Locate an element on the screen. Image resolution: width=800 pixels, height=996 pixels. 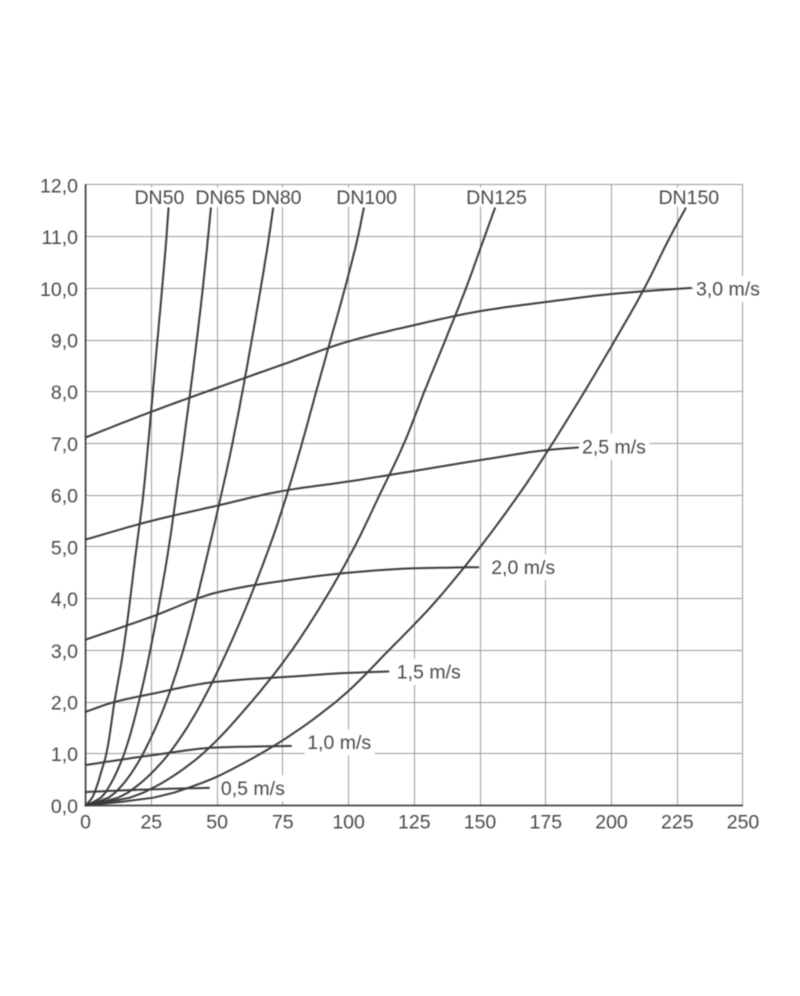
svg-text: 1,5 m/s is located at coordinates (429, 673).